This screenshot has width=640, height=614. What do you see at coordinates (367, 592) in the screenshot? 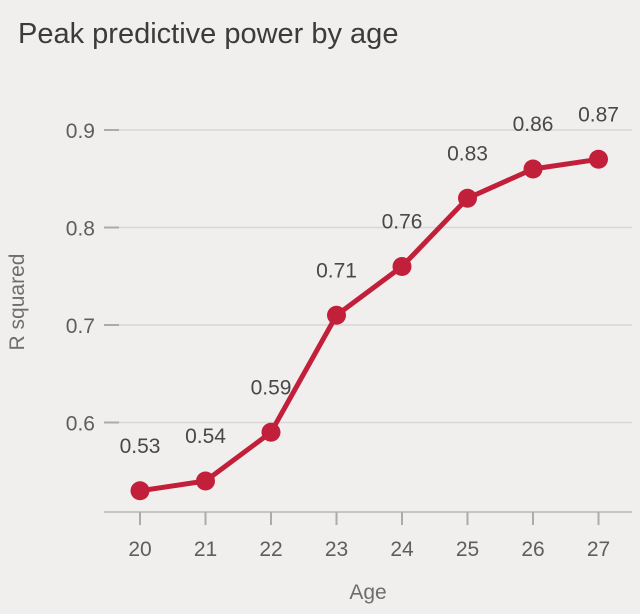
I see `x-axis-title: Age` at bounding box center [367, 592].